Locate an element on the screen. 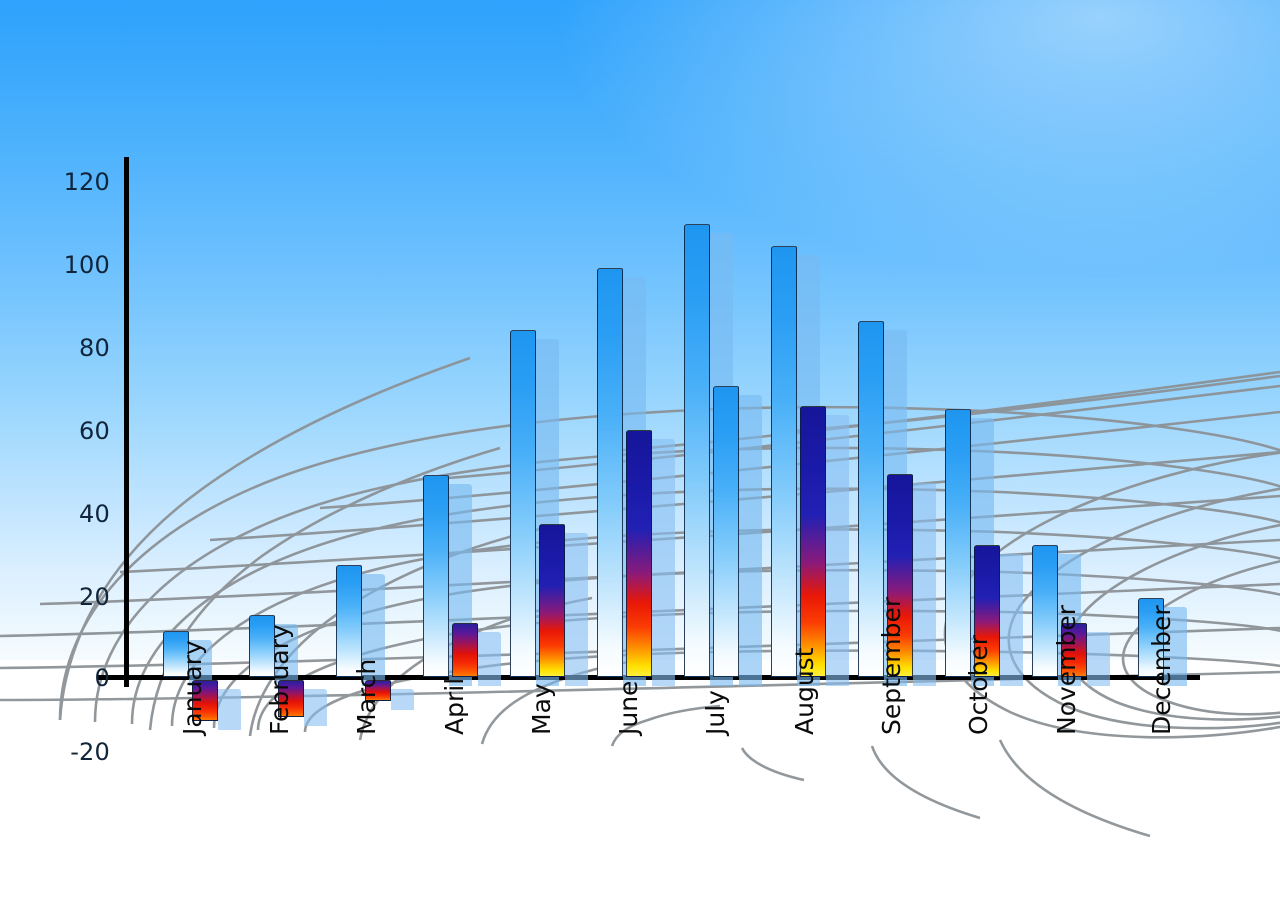 The height and width of the screenshot is (905, 1280). bar-january-series1 is located at coordinates (187, 658).